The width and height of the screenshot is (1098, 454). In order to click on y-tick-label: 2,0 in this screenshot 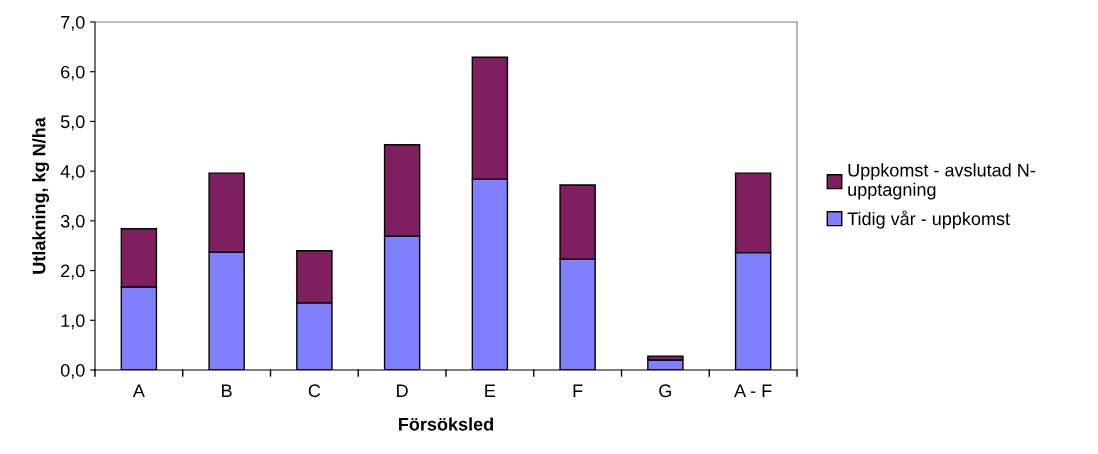, I will do `click(73, 272)`.